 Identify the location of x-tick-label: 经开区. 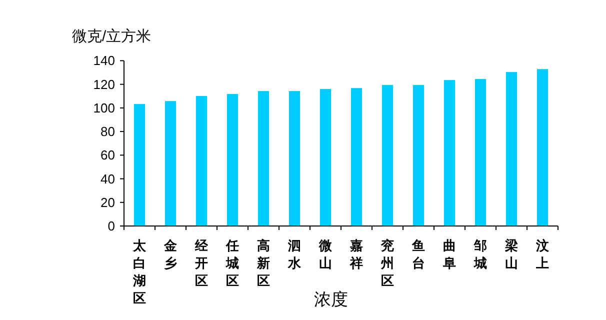
(201, 263).